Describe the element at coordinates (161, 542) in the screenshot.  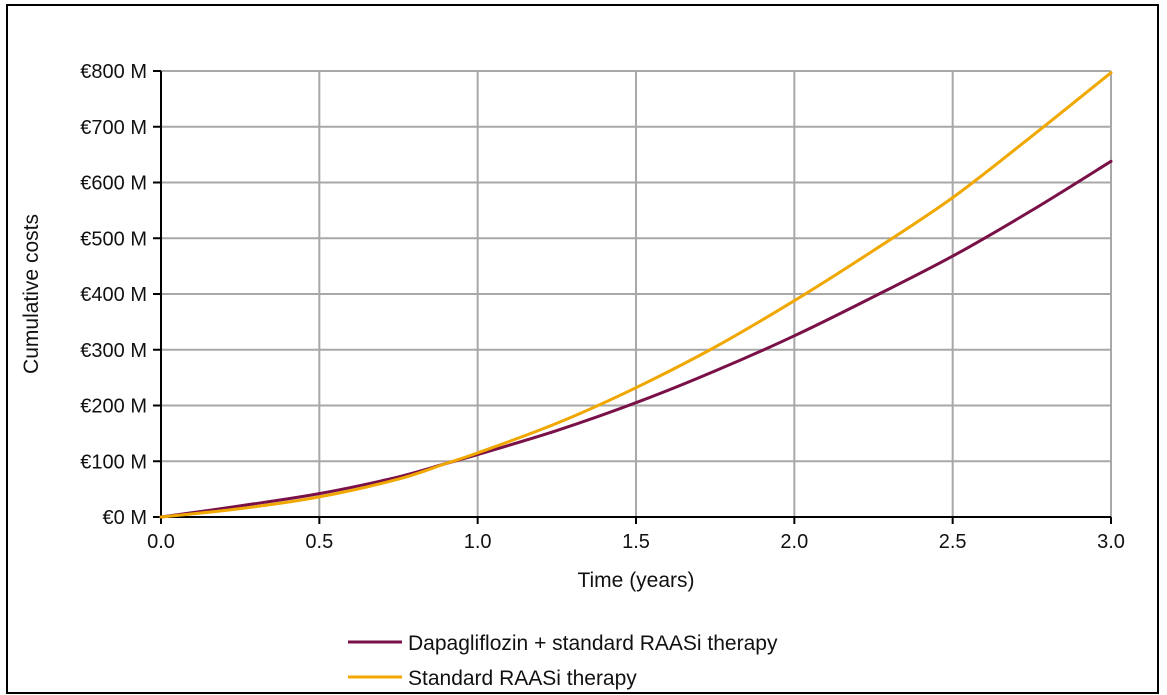
I see `x-tick-label: 0.0` at that location.